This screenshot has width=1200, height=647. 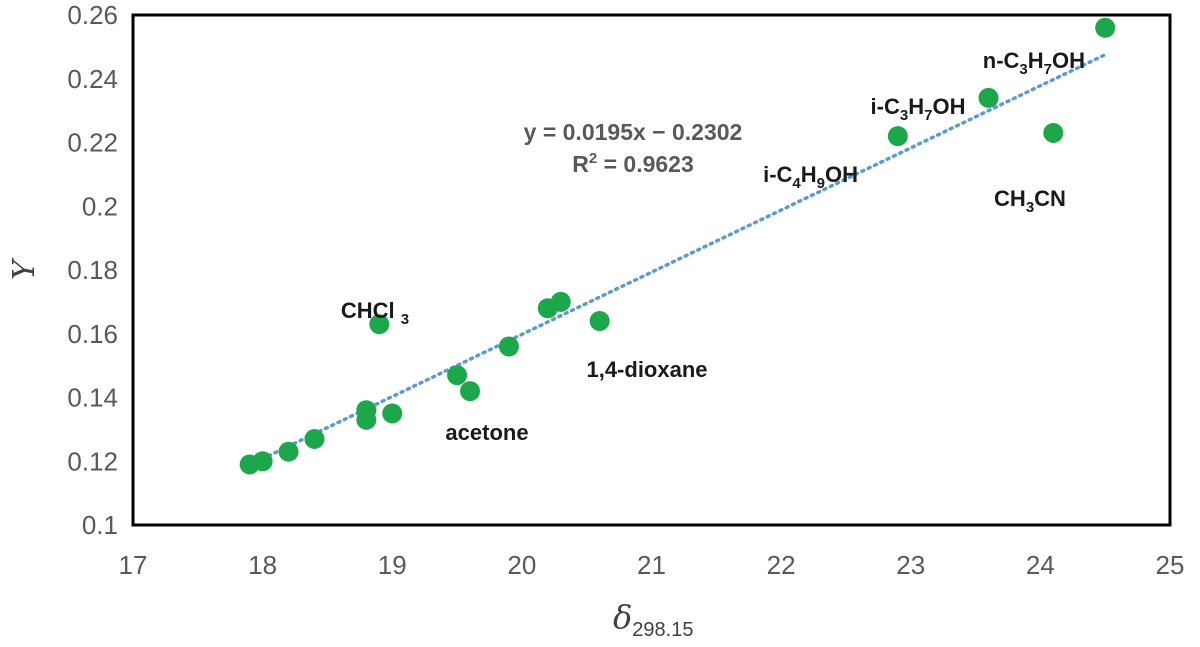 I want to click on y-tick-label: 0.1, so click(x=100, y=525).